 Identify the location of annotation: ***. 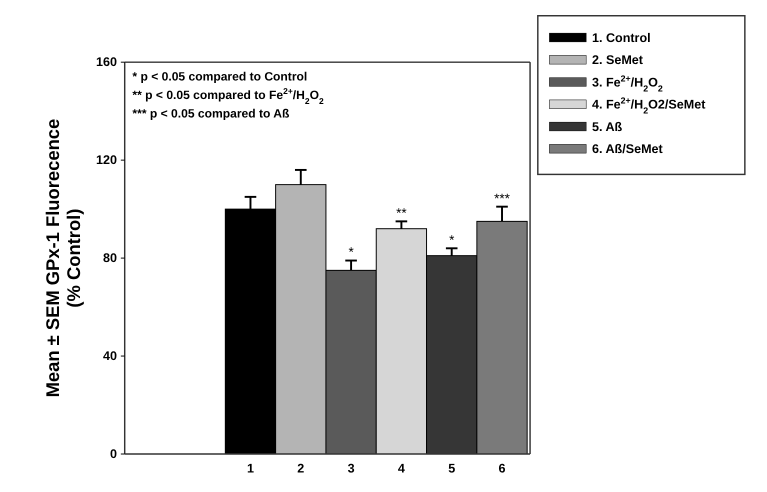
(502, 198).